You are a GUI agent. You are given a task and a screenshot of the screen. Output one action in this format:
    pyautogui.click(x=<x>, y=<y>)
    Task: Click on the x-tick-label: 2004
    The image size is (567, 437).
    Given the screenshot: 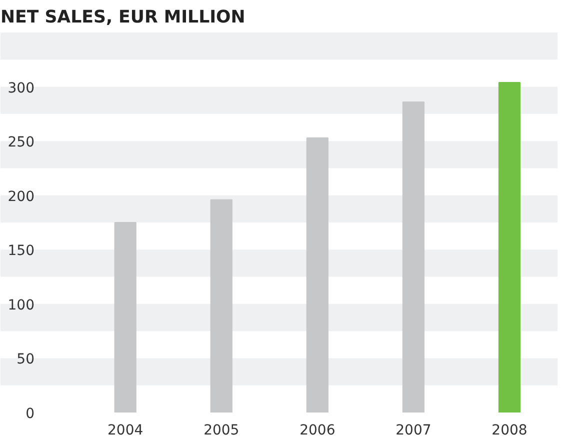 What is the action you would take?
    pyautogui.click(x=126, y=429)
    